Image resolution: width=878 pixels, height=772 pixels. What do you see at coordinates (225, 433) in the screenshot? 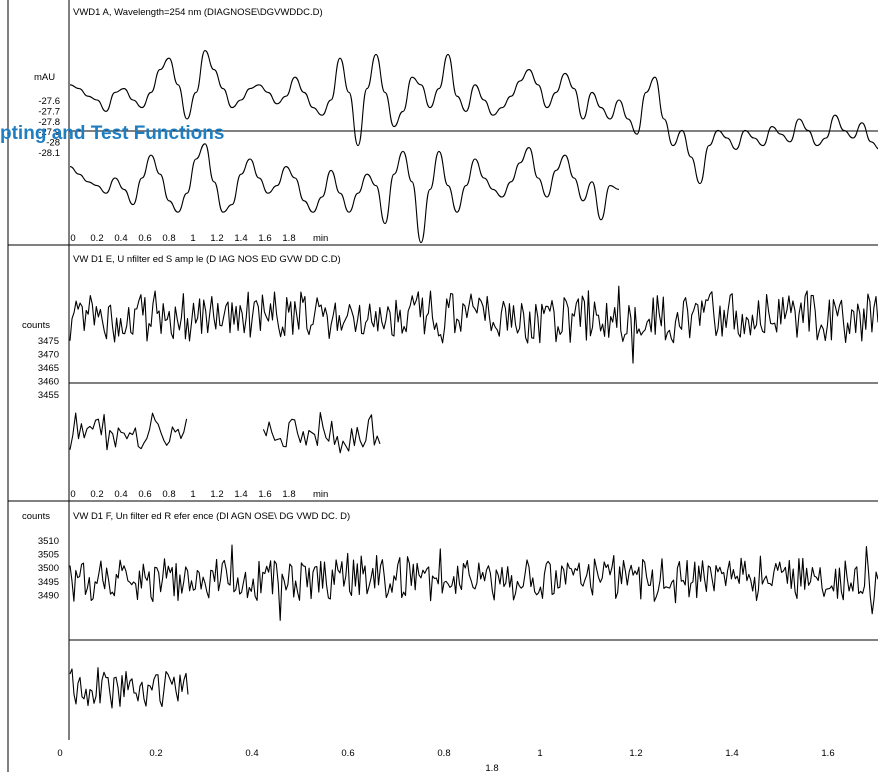
I see `panel2-trace-lower` at bounding box center [225, 433].